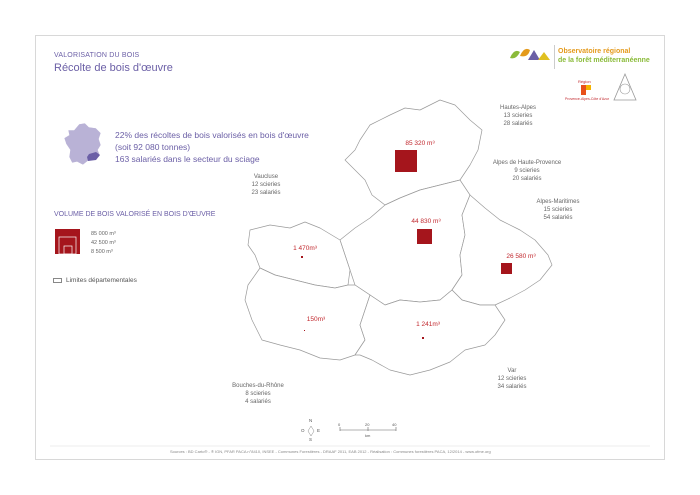  Describe the element at coordinates (311, 439) in the screenshot. I see `compass-south: S` at that location.